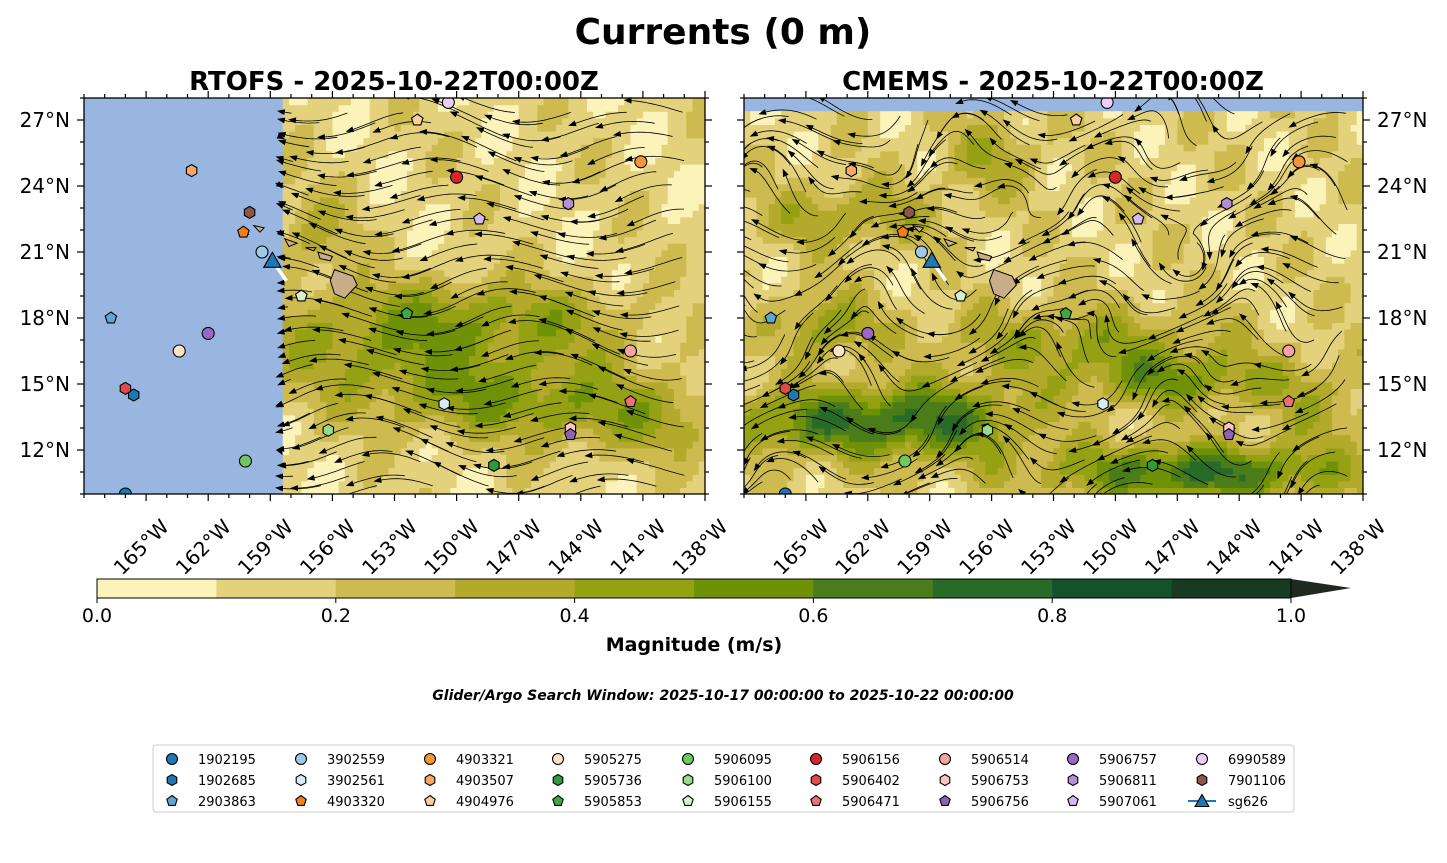 Image resolution: width=1447 pixels, height=863 pixels. Describe the element at coordinates (1000, 802) in the screenshot. I see `legend-label: 5906756` at that location.